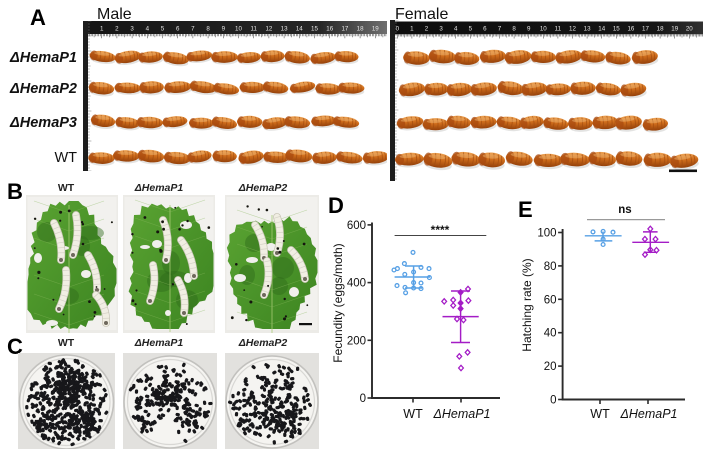 The image size is (703, 449). What do you see at coordinates (546, 234) in the screenshot?
I see `svg-text: 100` at bounding box center [546, 234].